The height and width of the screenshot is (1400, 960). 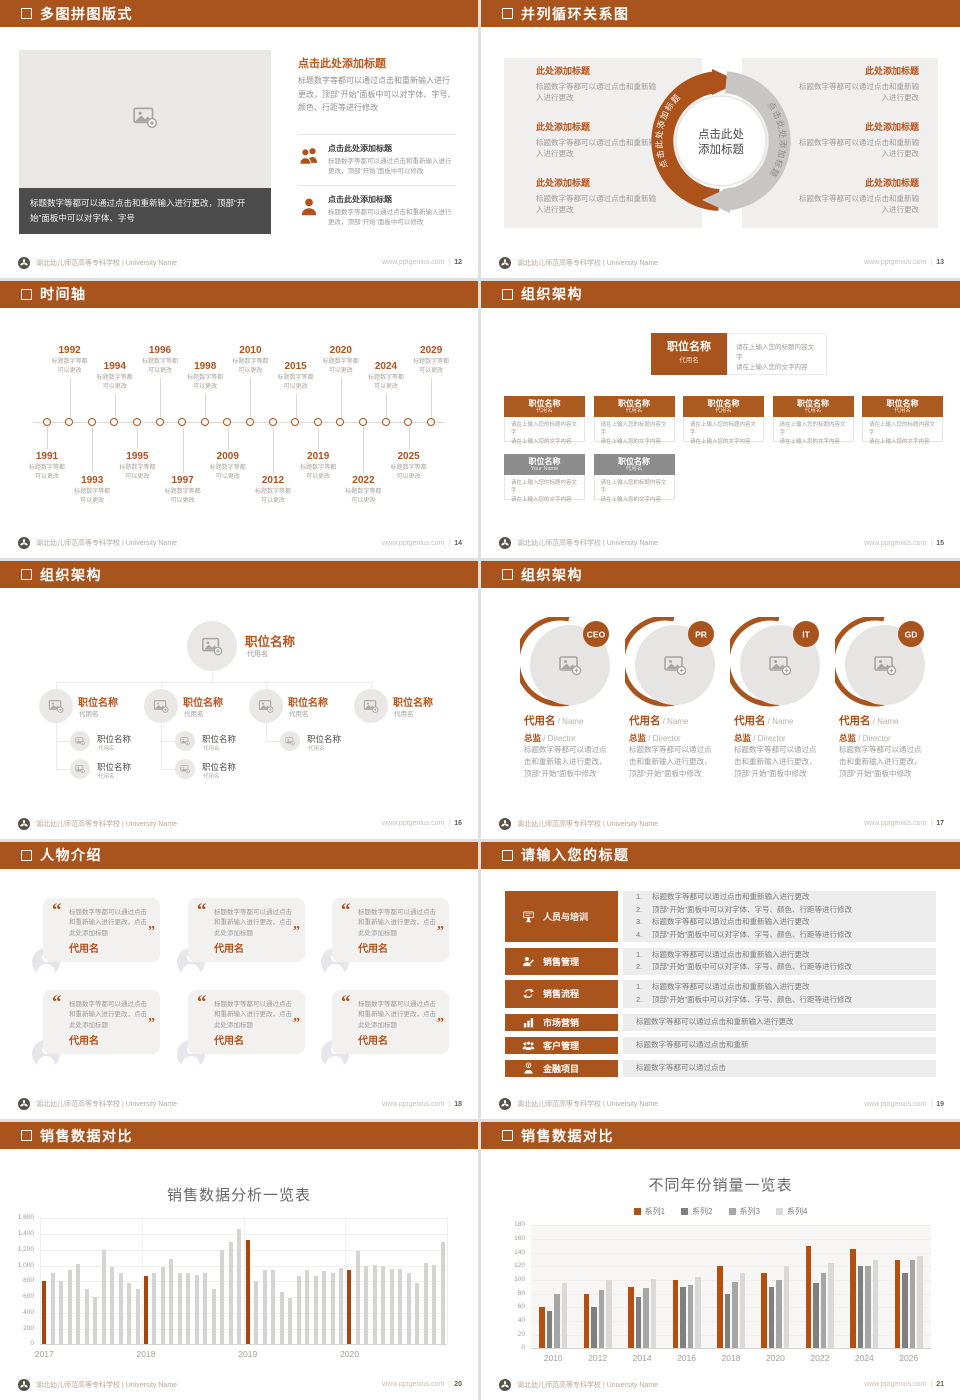 I want to click on member-avatar: GD, so click(x=878, y=662).